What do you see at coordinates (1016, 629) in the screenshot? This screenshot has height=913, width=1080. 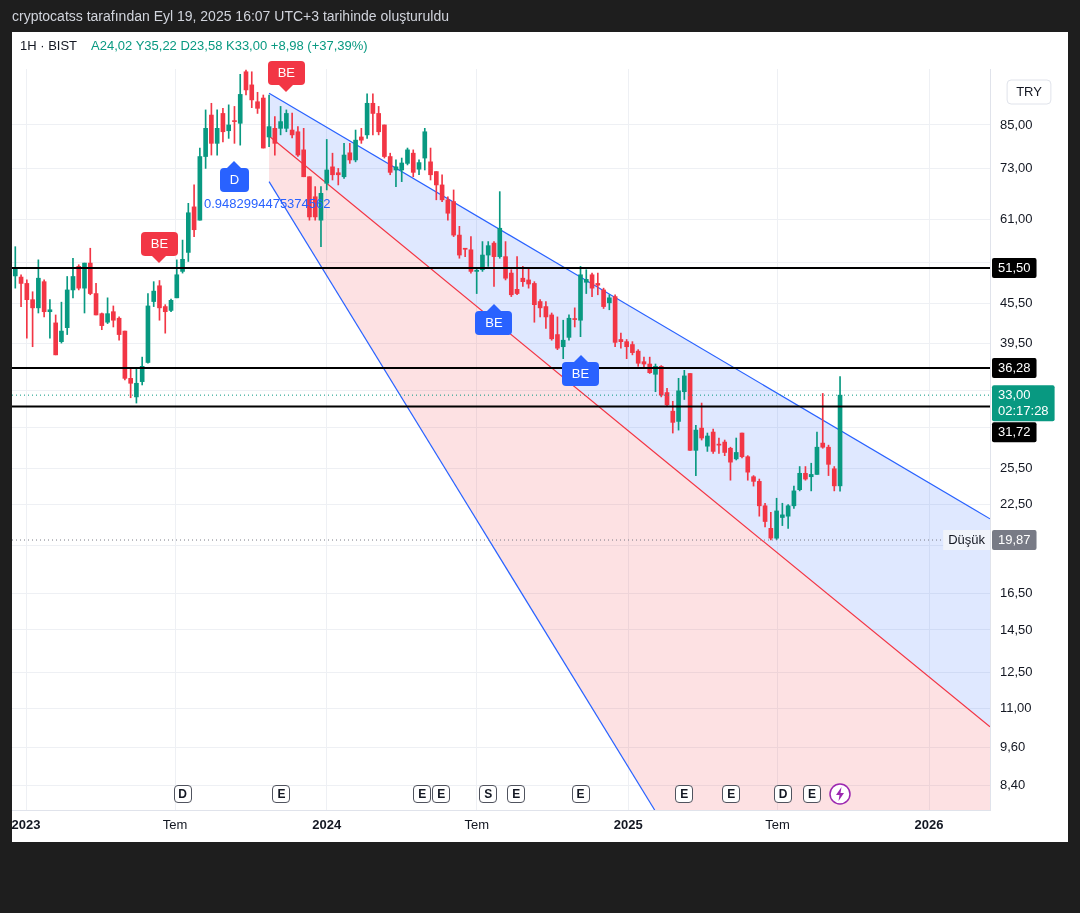 I see `y-tick-label: 14,50` at bounding box center [1016, 629].